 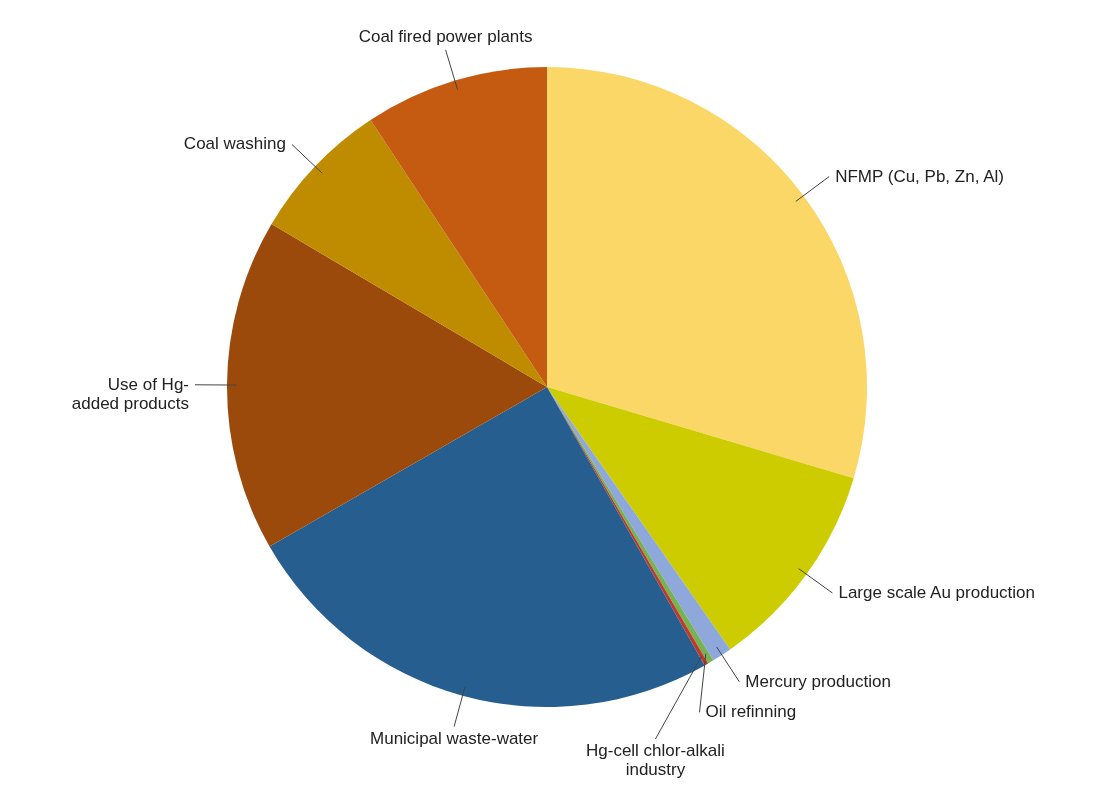 What do you see at coordinates (445, 36) in the screenshot?
I see `slice-label: Coal fired power plants` at bounding box center [445, 36].